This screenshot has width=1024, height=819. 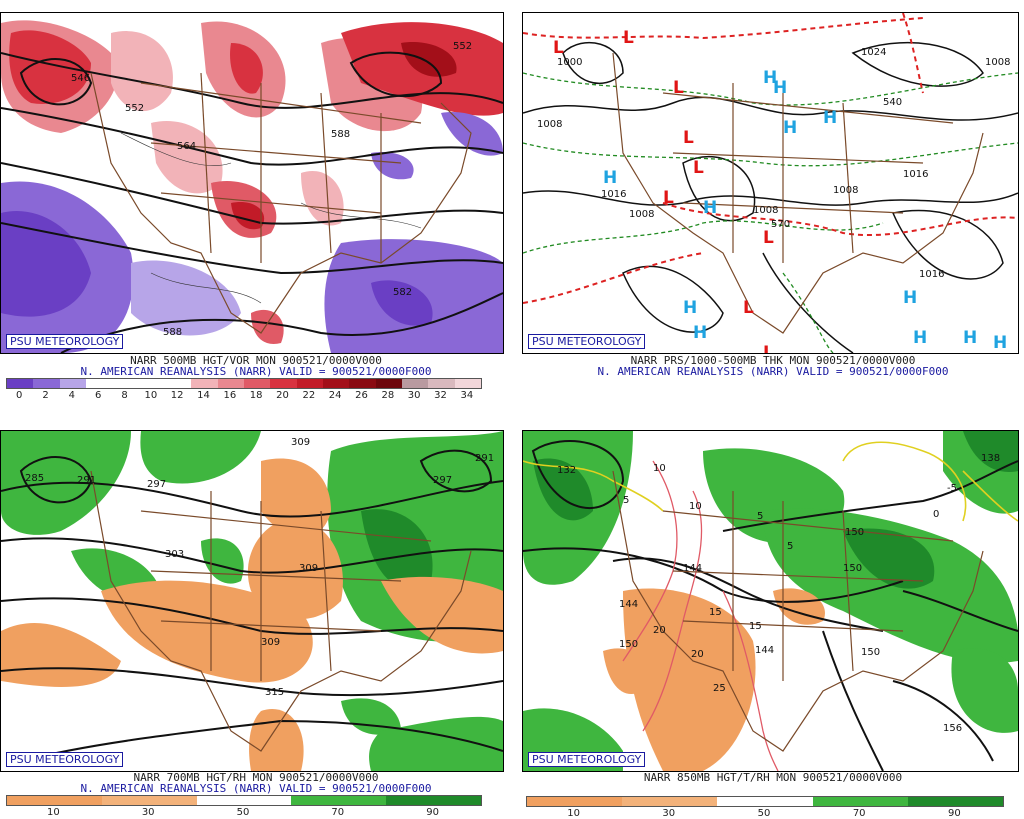 I want to click on contour-label: 552, so click(x=134, y=108).